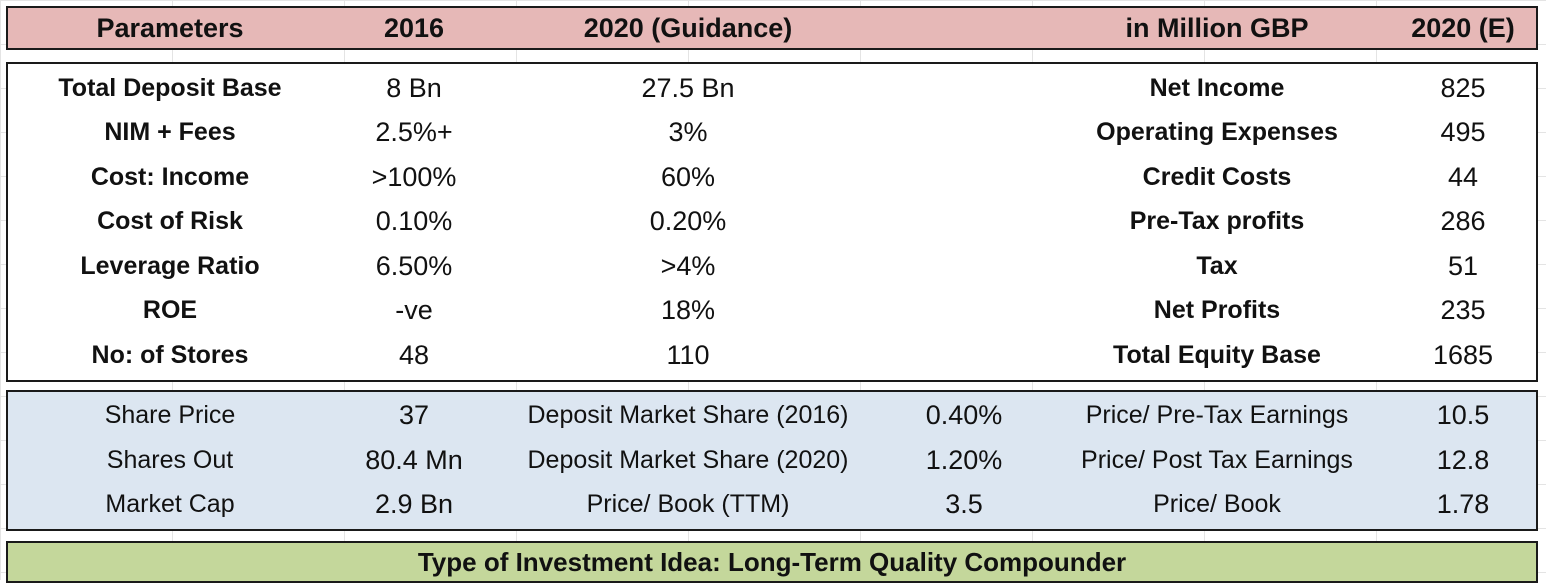  Describe the element at coordinates (688, 354) in the screenshot. I see `param-2020: 110` at that location.